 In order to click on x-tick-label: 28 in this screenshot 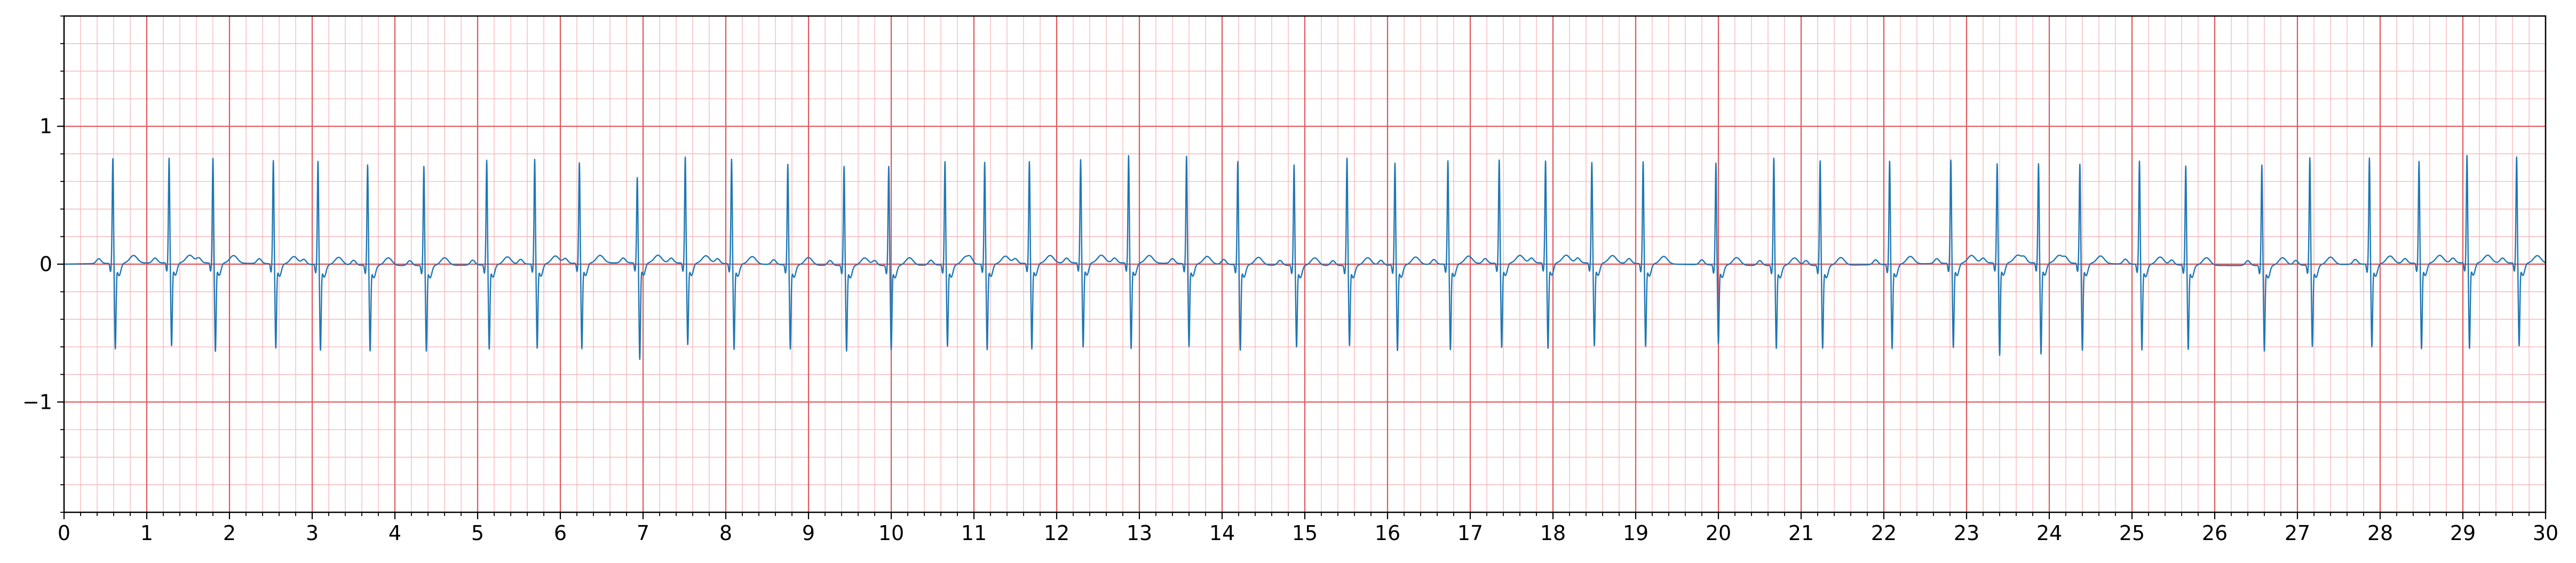, I will do `click(2380, 533)`.